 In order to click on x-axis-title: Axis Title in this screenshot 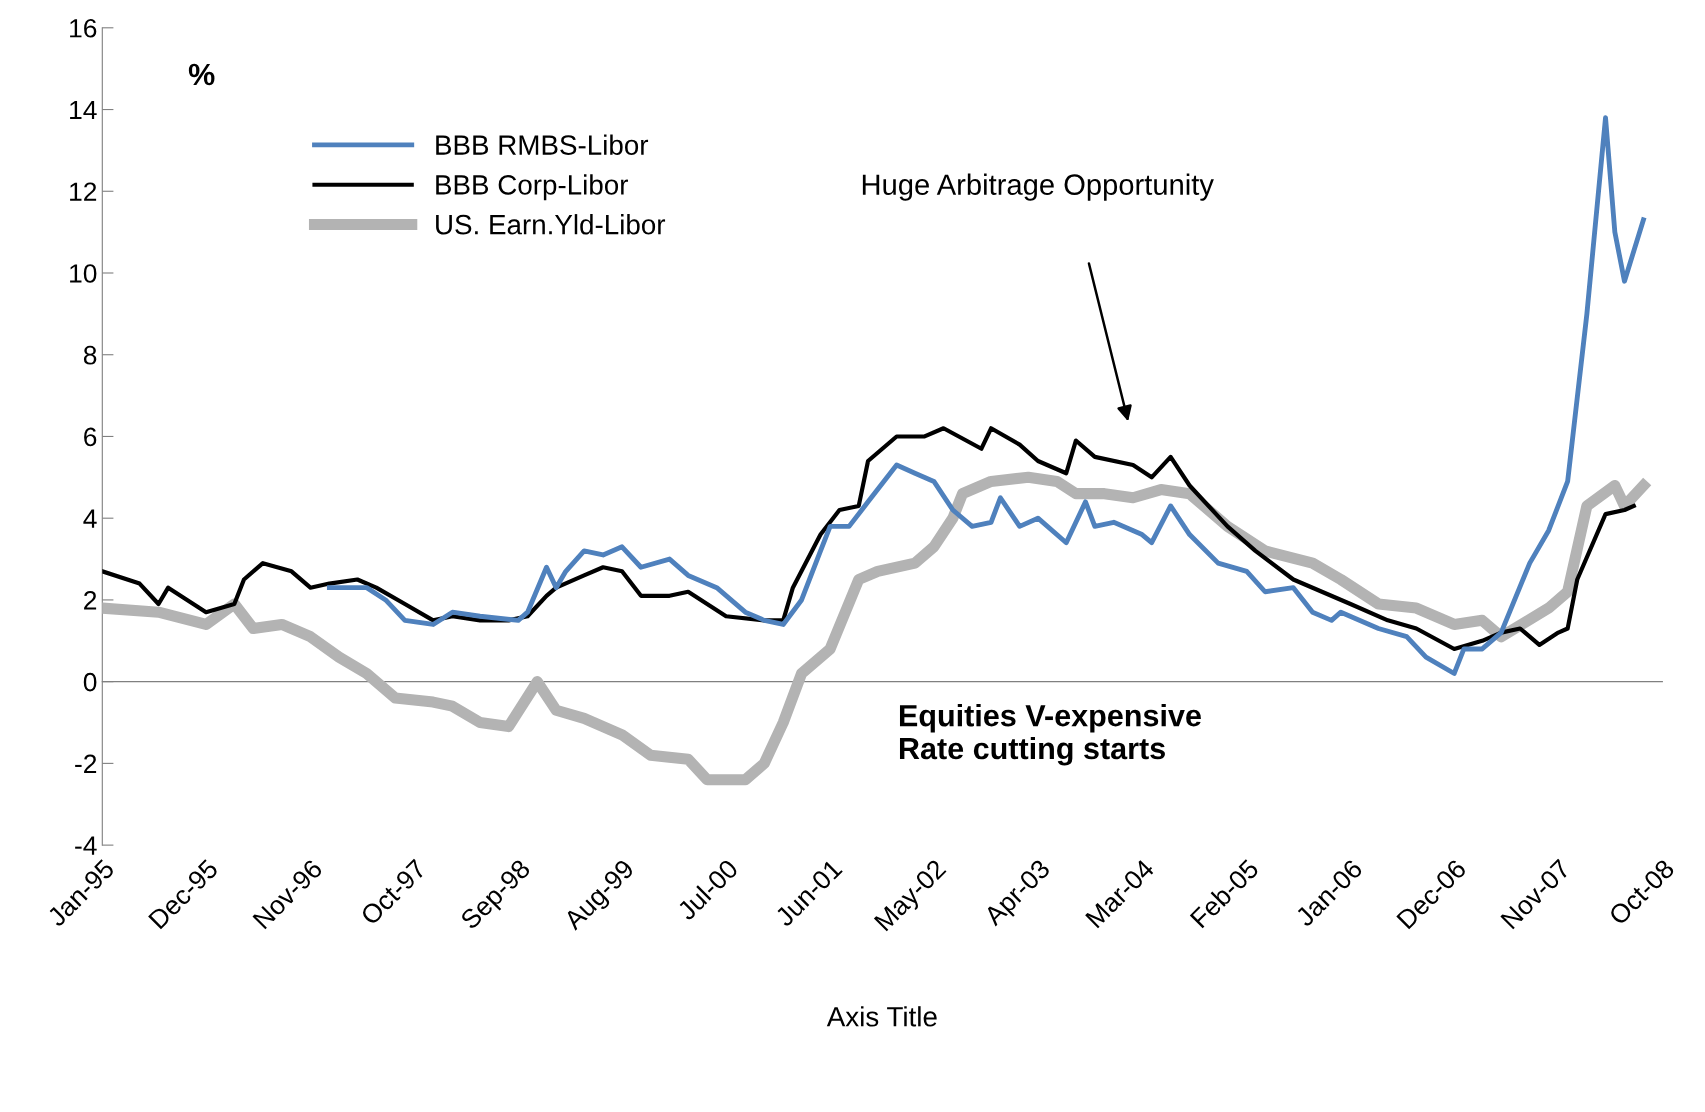, I will do `click(881, 1016)`.